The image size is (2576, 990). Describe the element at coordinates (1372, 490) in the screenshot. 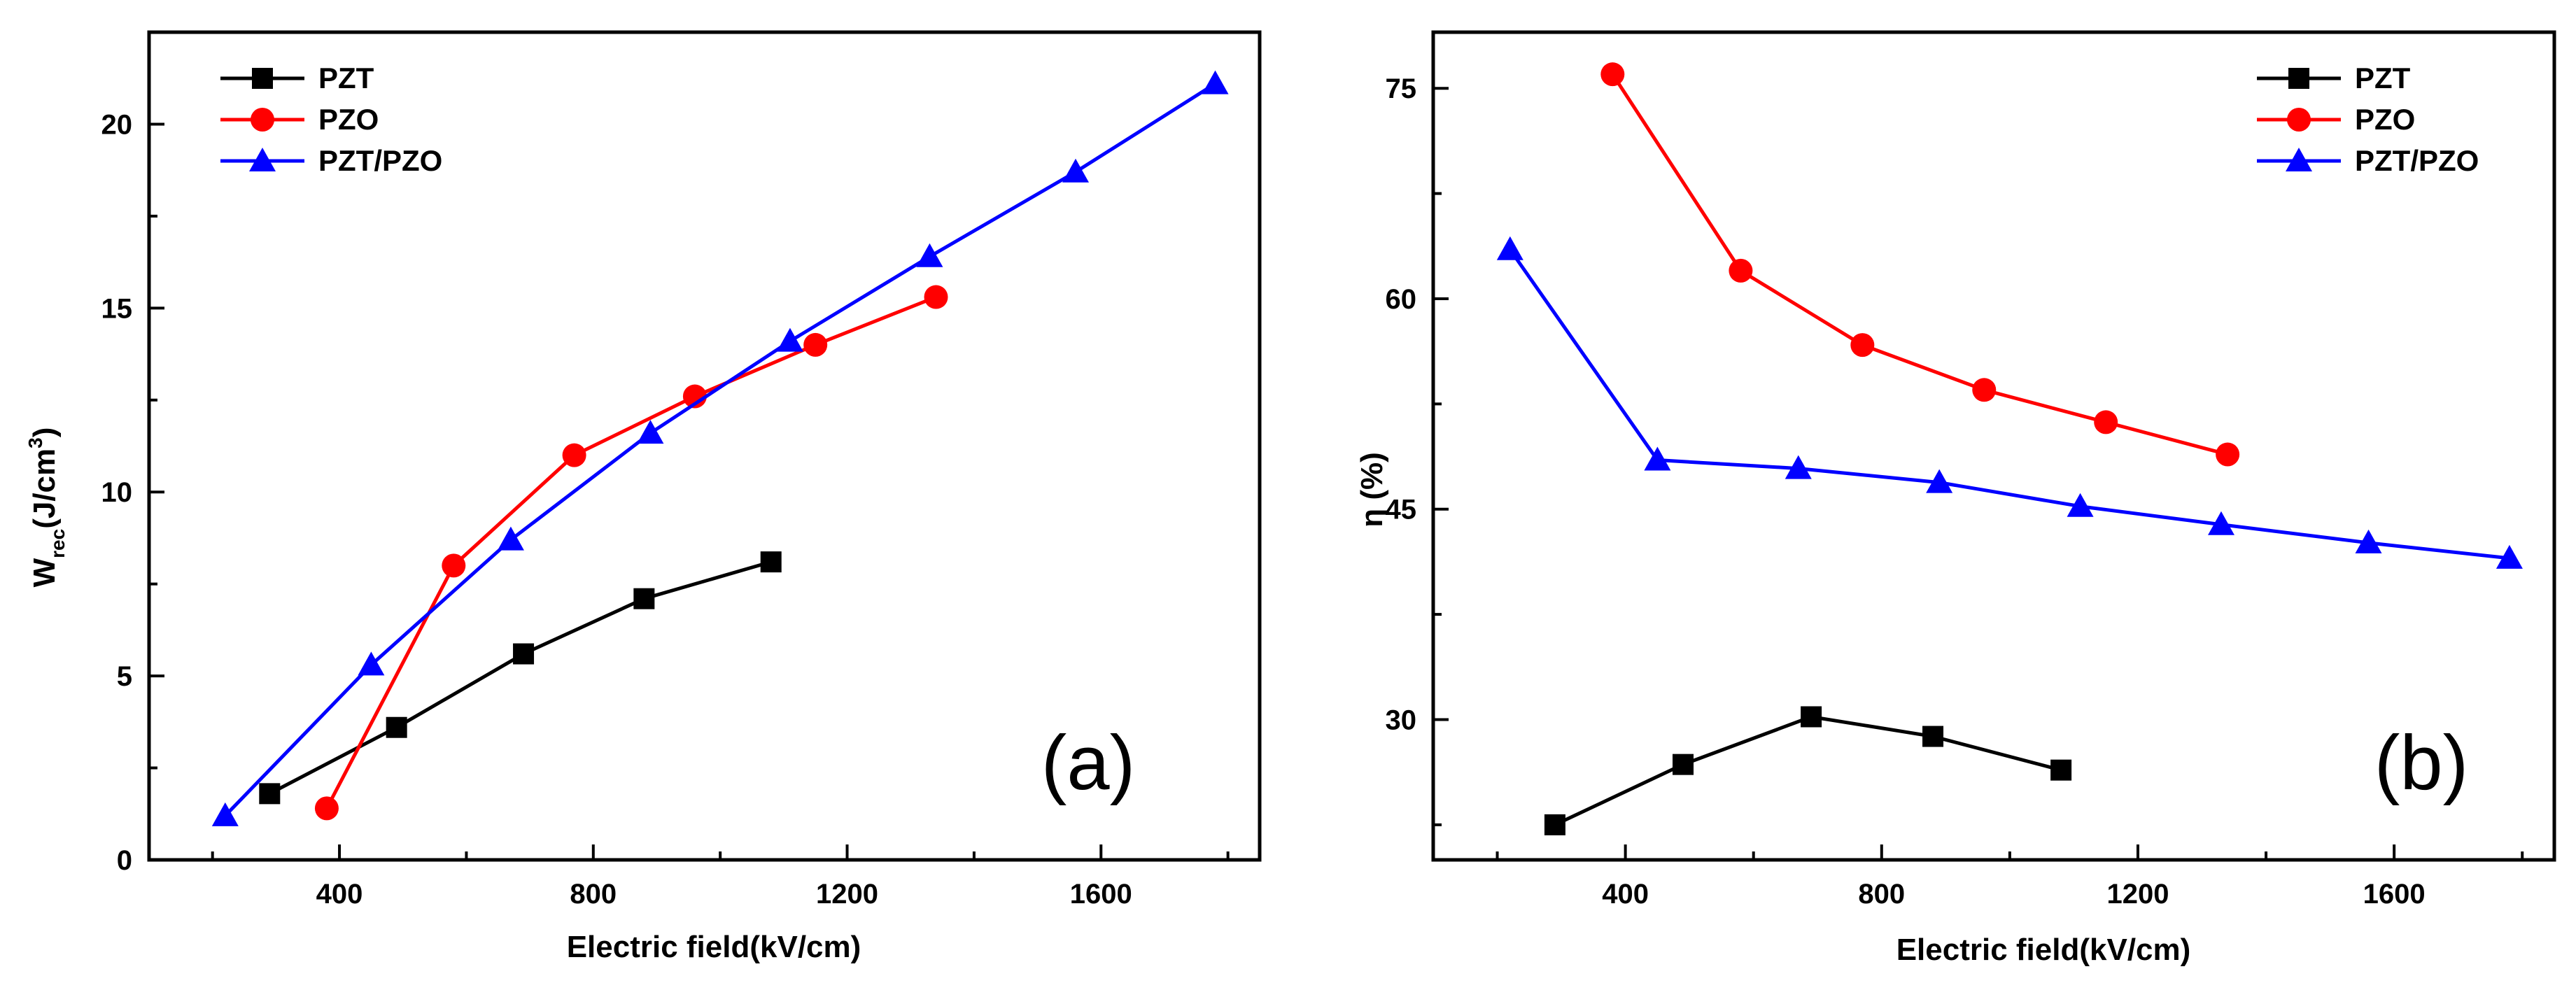

I see `panel-b-y-axis-title: η (%)` at that location.